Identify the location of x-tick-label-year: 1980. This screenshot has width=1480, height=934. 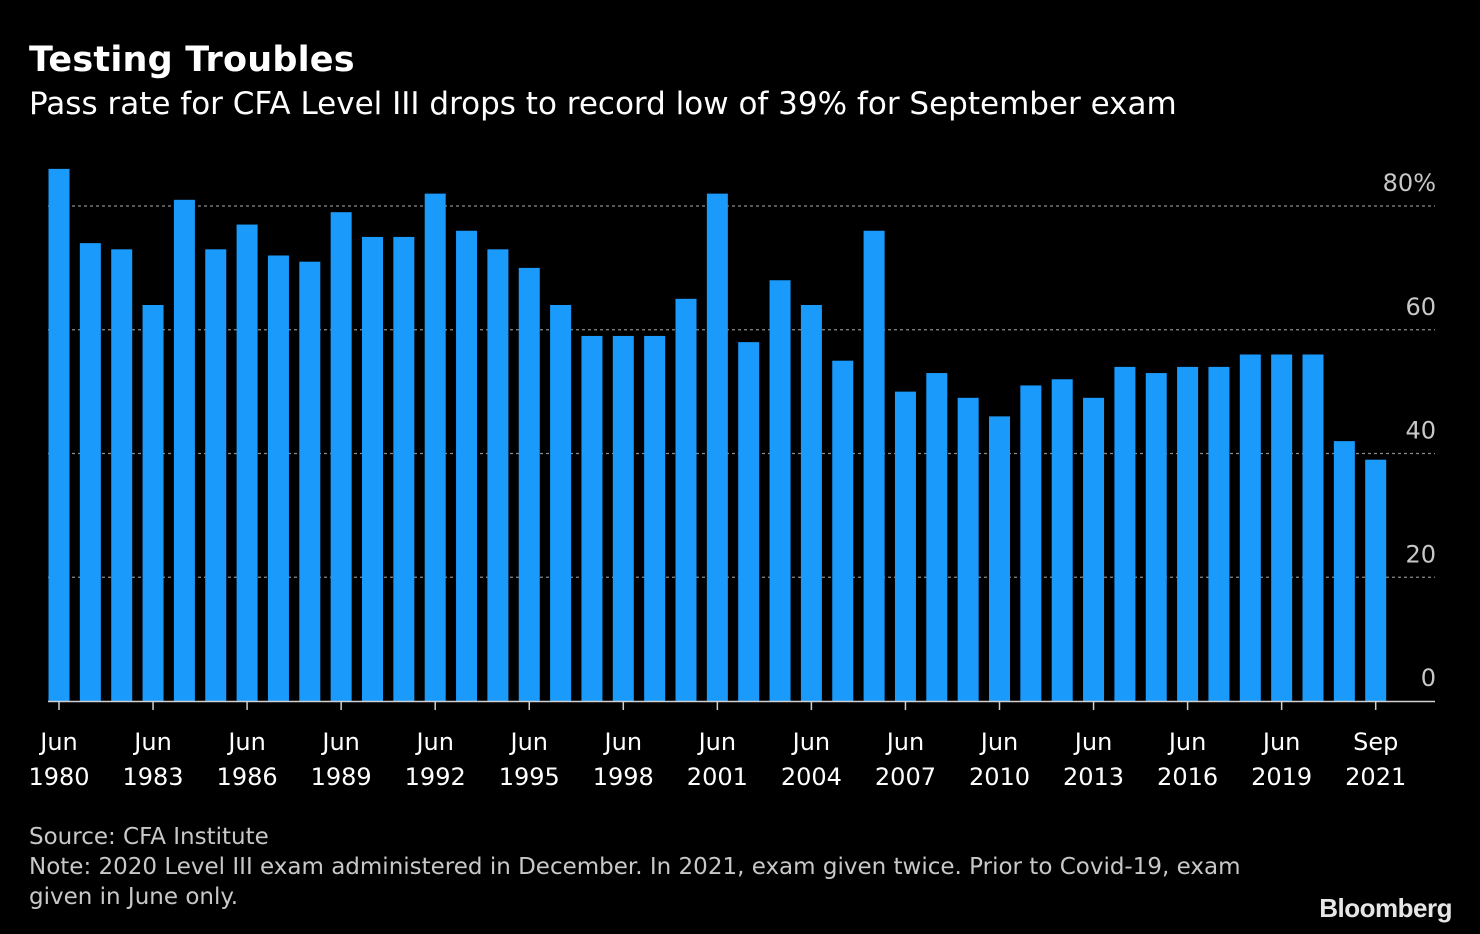
(58, 777).